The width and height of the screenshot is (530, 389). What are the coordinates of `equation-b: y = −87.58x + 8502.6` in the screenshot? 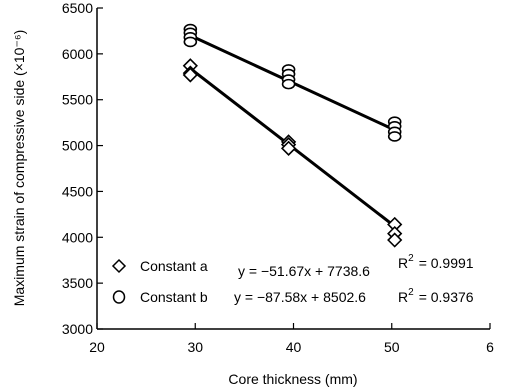 It's located at (300, 297).